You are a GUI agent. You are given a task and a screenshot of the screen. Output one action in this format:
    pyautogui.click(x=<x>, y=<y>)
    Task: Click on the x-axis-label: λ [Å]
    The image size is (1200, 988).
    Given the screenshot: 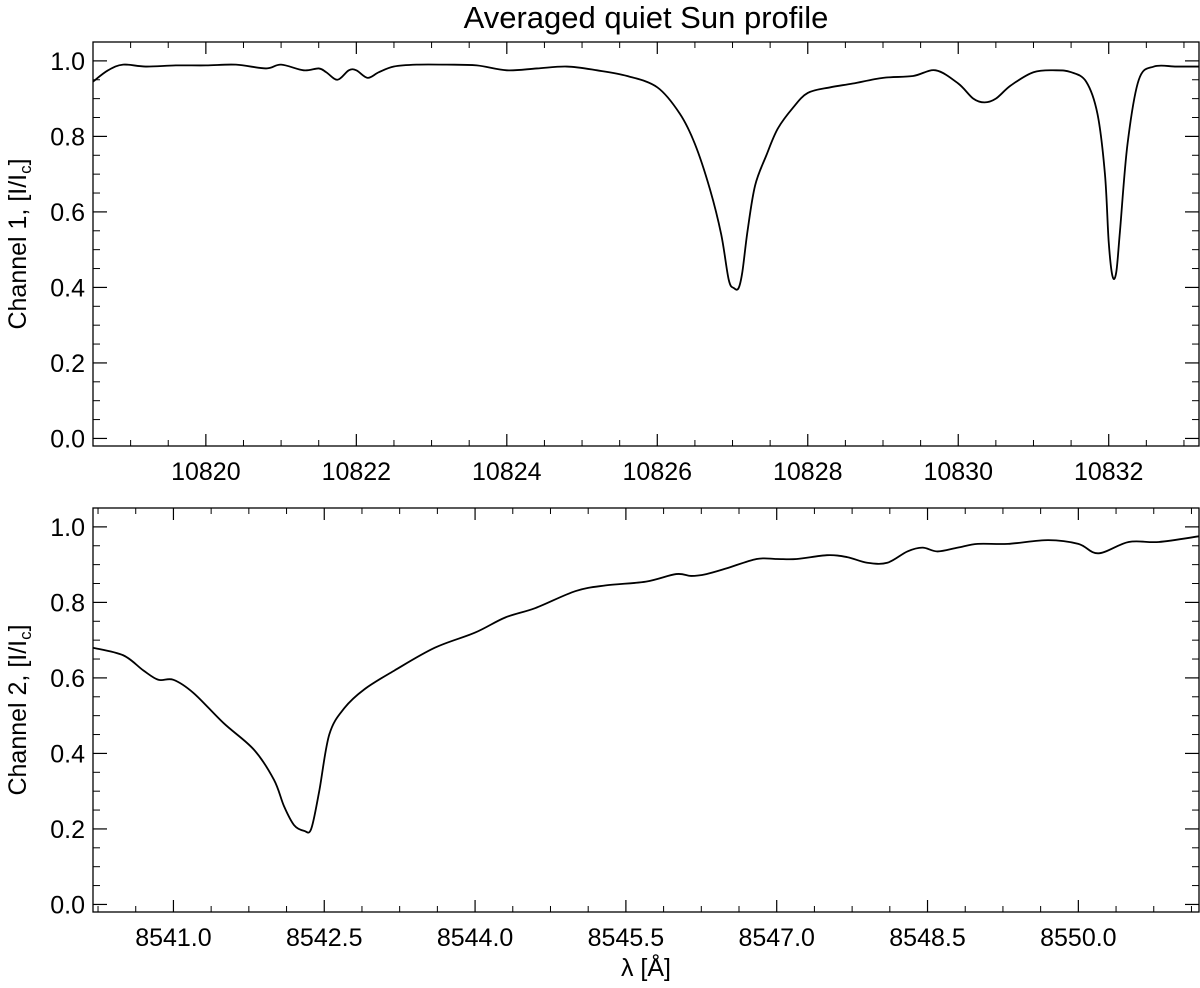 What is the action you would take?
    pyautogui.click(x=646, y=967)
    